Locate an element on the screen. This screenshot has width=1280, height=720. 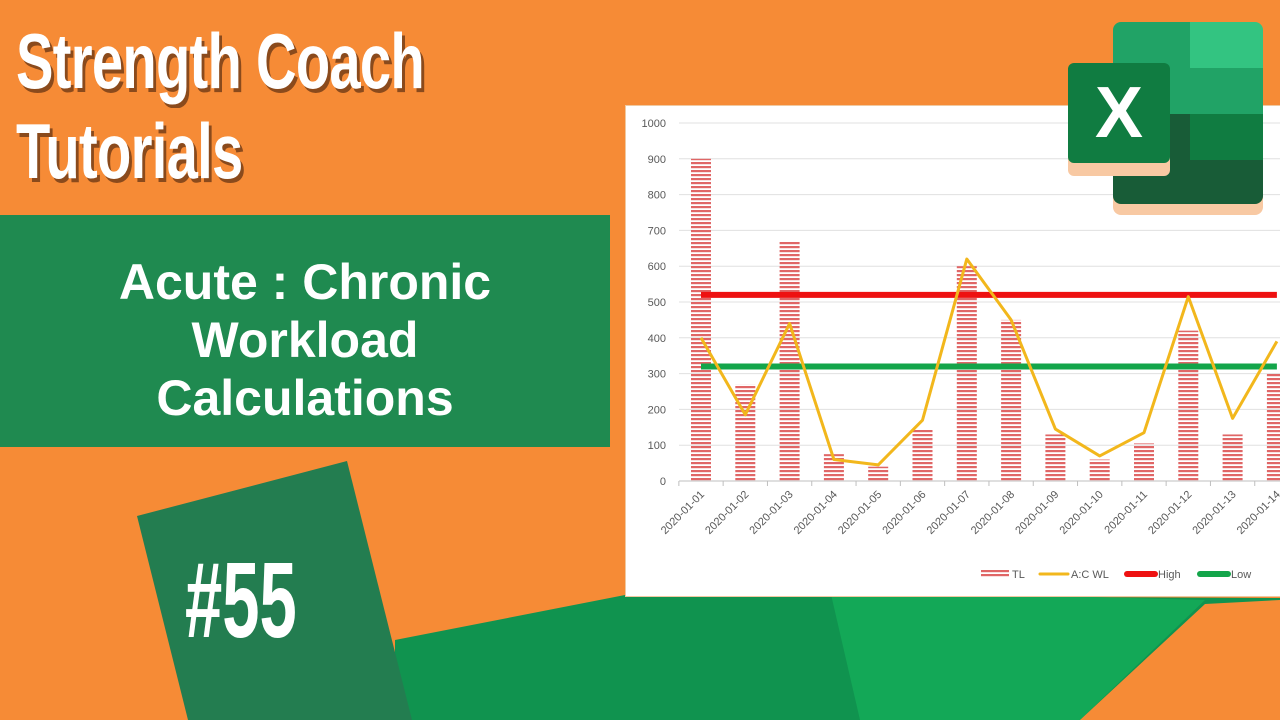
legend-label: A:C WL is located at coordinates (1090, 575).